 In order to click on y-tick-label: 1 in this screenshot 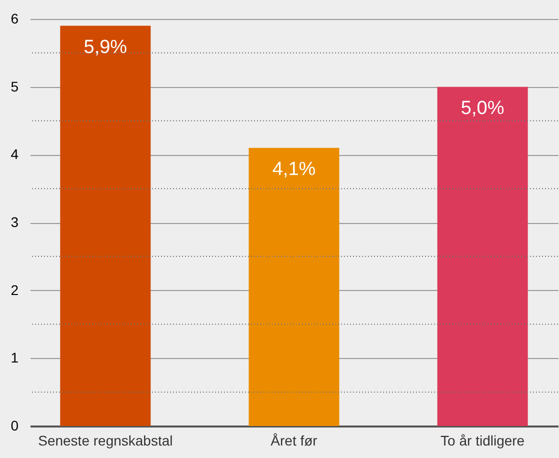, I will do `click(14, 358)`.